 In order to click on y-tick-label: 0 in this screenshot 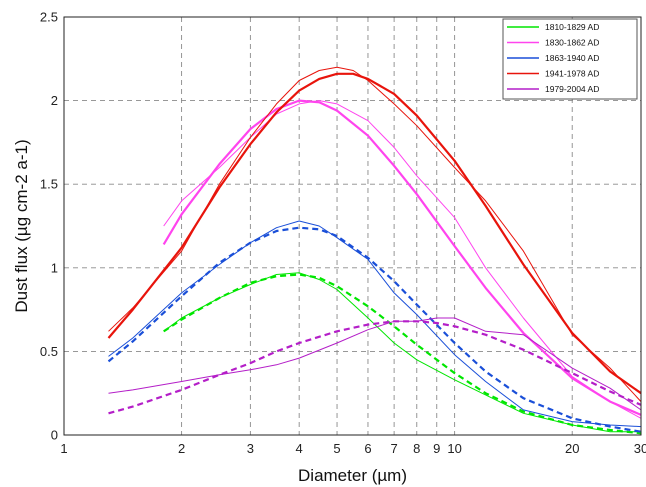, I will do `click(54, 435)`.